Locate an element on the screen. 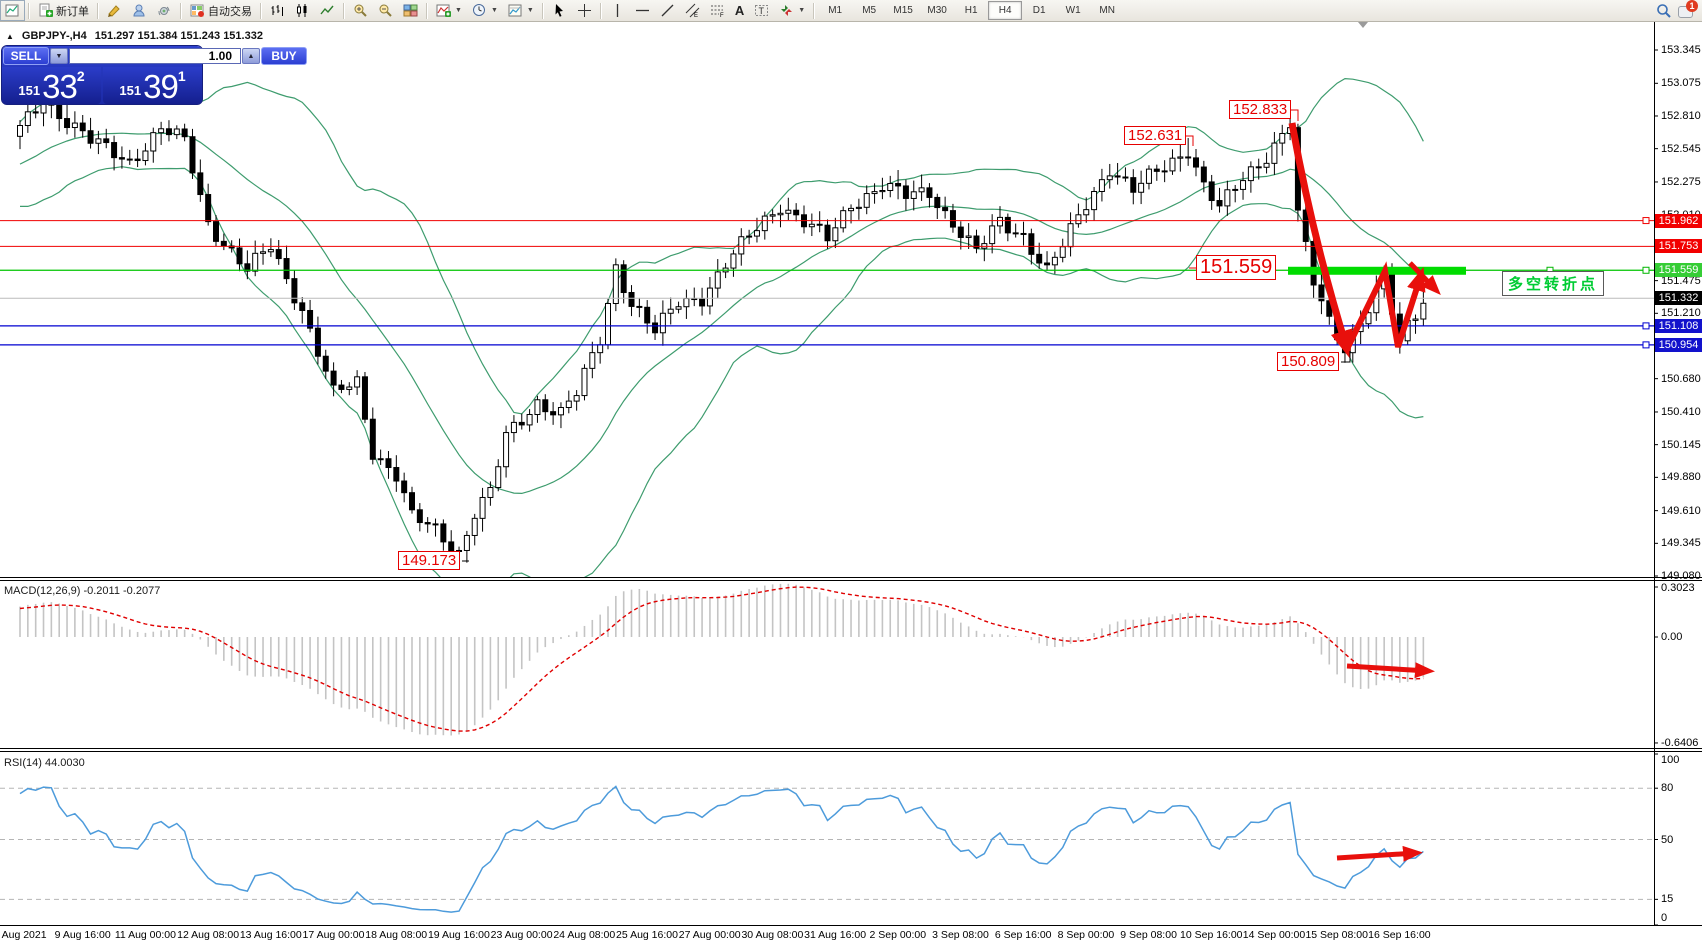  price-tick-label: 149.345 is located at coordinates (1681, 543).